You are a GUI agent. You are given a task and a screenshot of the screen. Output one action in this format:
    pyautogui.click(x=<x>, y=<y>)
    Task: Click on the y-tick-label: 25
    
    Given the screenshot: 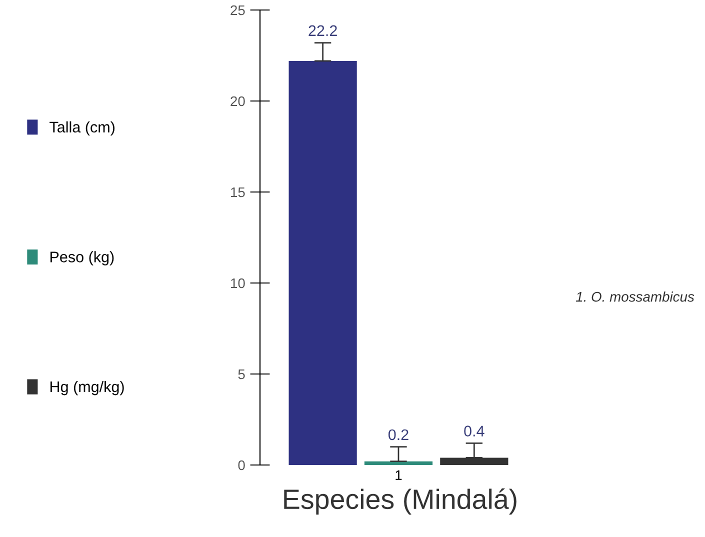 What is the action you would take?
    pyautogui.click(x=237, y=10)
    